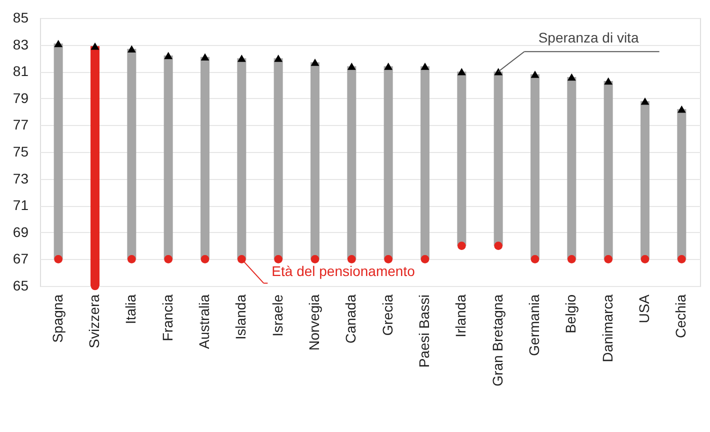  What do you see at coordinates (94, 321) in the screenshot?
I see `x-tick-label: Svizzera` at bounding box center [94, 321].